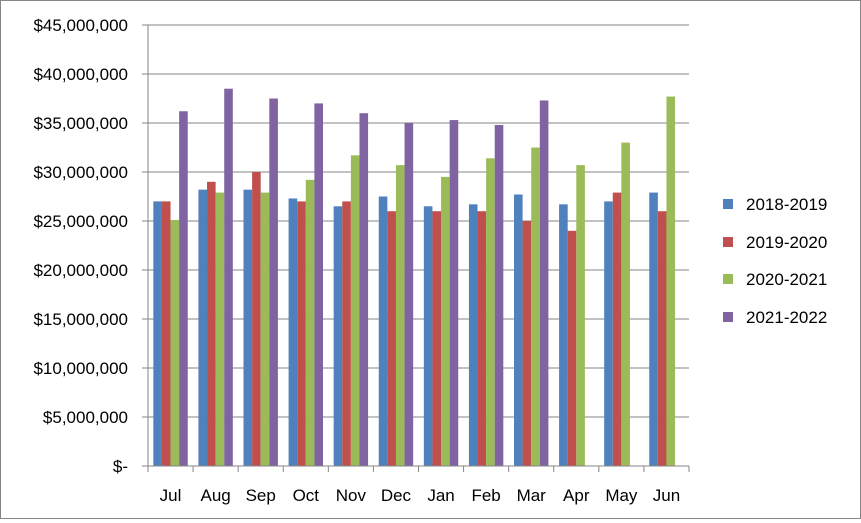  I want to click on bar-2020-2021-Sep, so click(265, 329).